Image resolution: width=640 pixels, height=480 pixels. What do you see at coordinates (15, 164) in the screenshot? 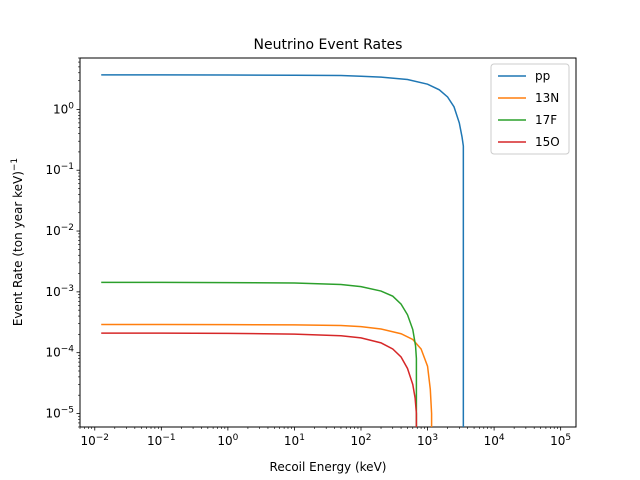
I see `y-axis-label-exponent: −1` at bounding box center [15, 164].